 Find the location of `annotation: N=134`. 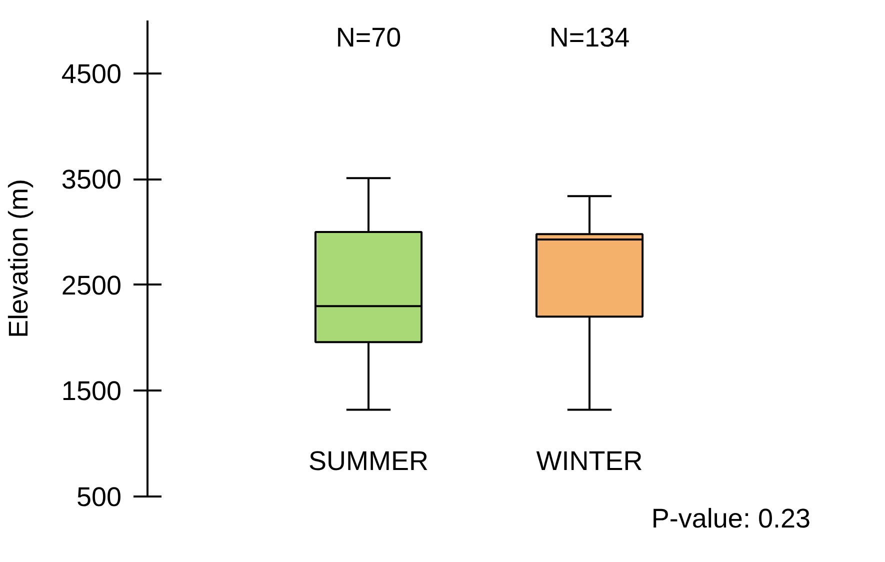

annotation: N=134 is located at coordinates (589, 37).